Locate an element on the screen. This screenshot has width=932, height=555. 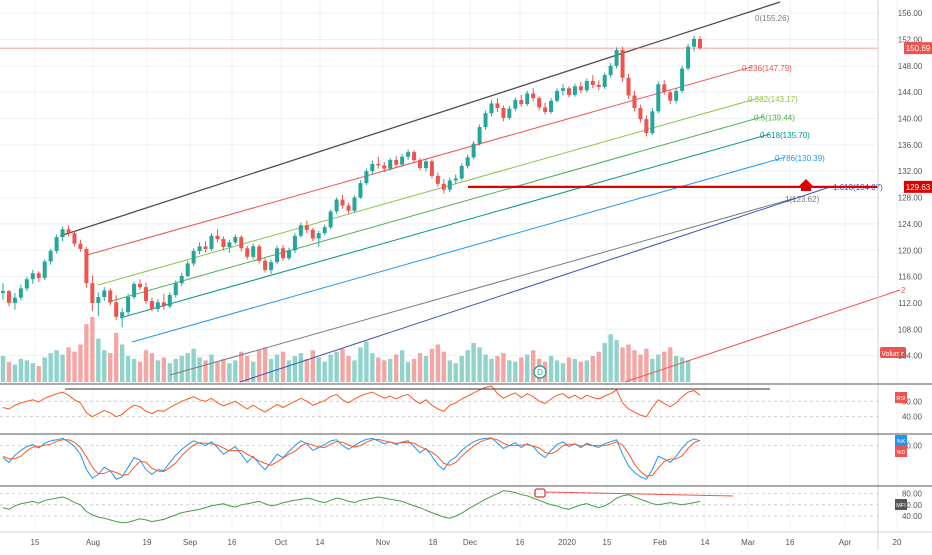
volume-label-bg is located at coordinates (893, 352).